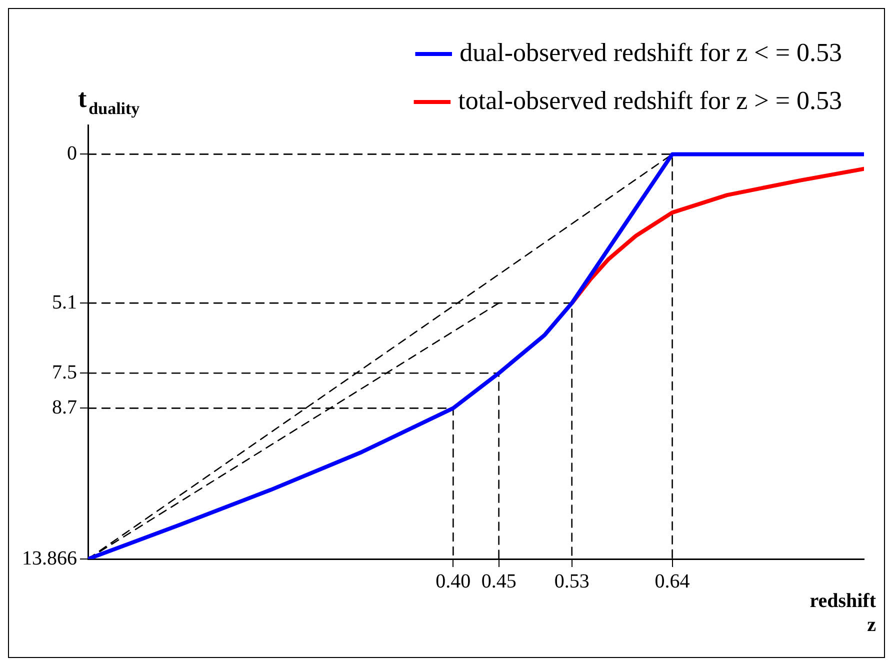 Image resolution: width=895 pixels, height=668 pixels. What do you see at coordinates (49, 558) in the screenshot?
I see `y-tick-label: 13.866` at bounding box center [49, 558].